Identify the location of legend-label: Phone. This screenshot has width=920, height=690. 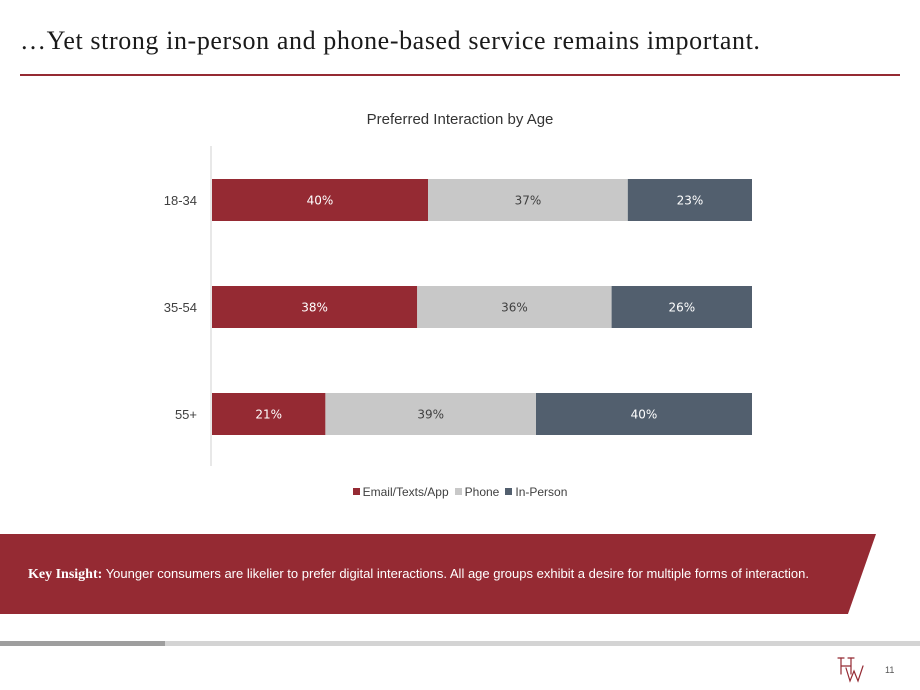
(482, 492).